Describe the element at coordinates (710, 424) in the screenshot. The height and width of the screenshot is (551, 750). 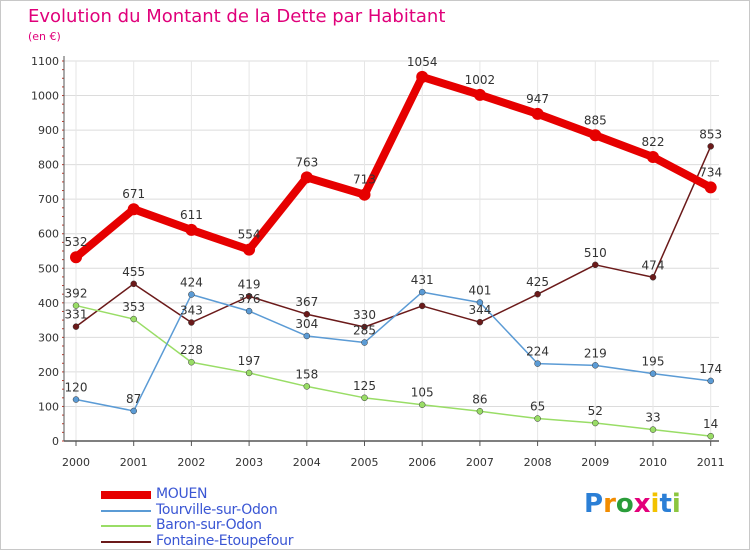
I see `data-label: 14` at that location.